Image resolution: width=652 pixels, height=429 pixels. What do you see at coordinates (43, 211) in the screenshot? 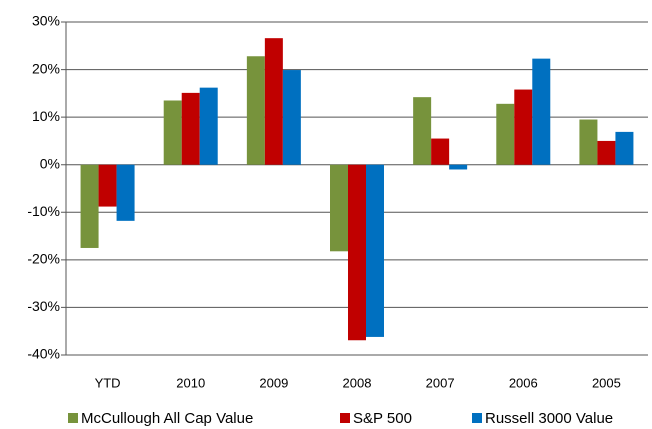
I see `y-tick-label: -10%` at bounding box center [43, 211].